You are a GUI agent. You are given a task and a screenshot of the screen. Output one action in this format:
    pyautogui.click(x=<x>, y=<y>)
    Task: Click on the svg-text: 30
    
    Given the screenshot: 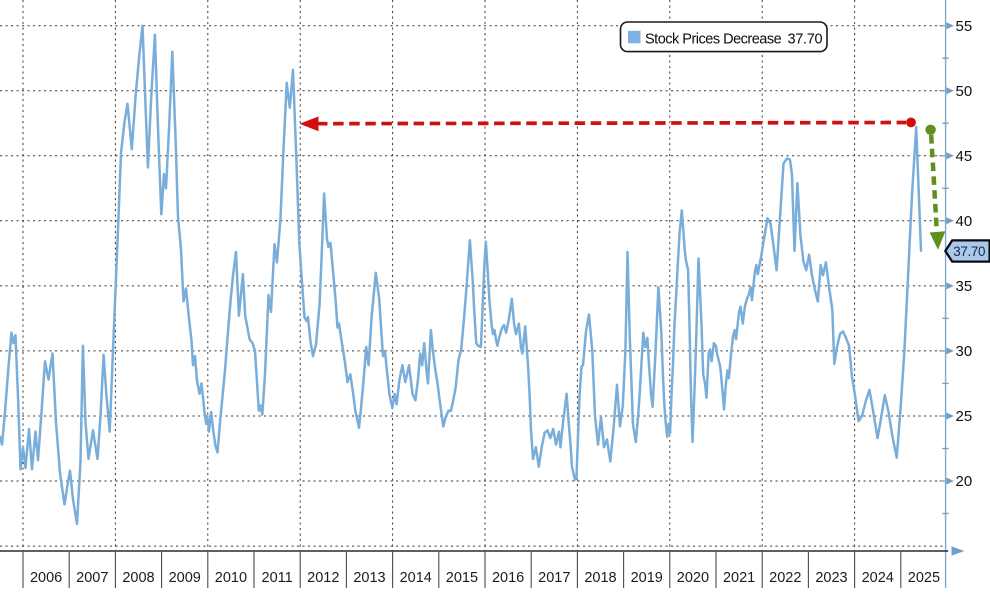 What is the action you would take?
    pyautogui.click(x=964, y=351)
    